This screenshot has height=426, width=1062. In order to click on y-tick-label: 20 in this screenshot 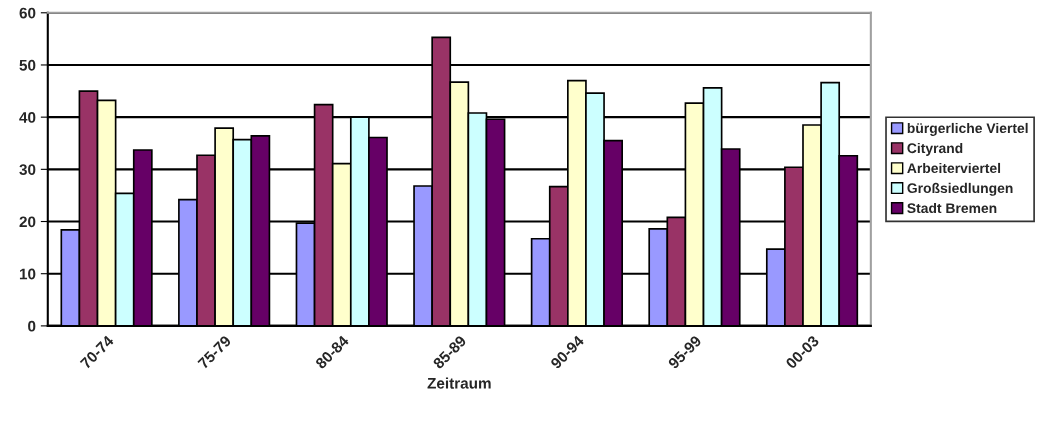, I will do `click(27, 222)`.